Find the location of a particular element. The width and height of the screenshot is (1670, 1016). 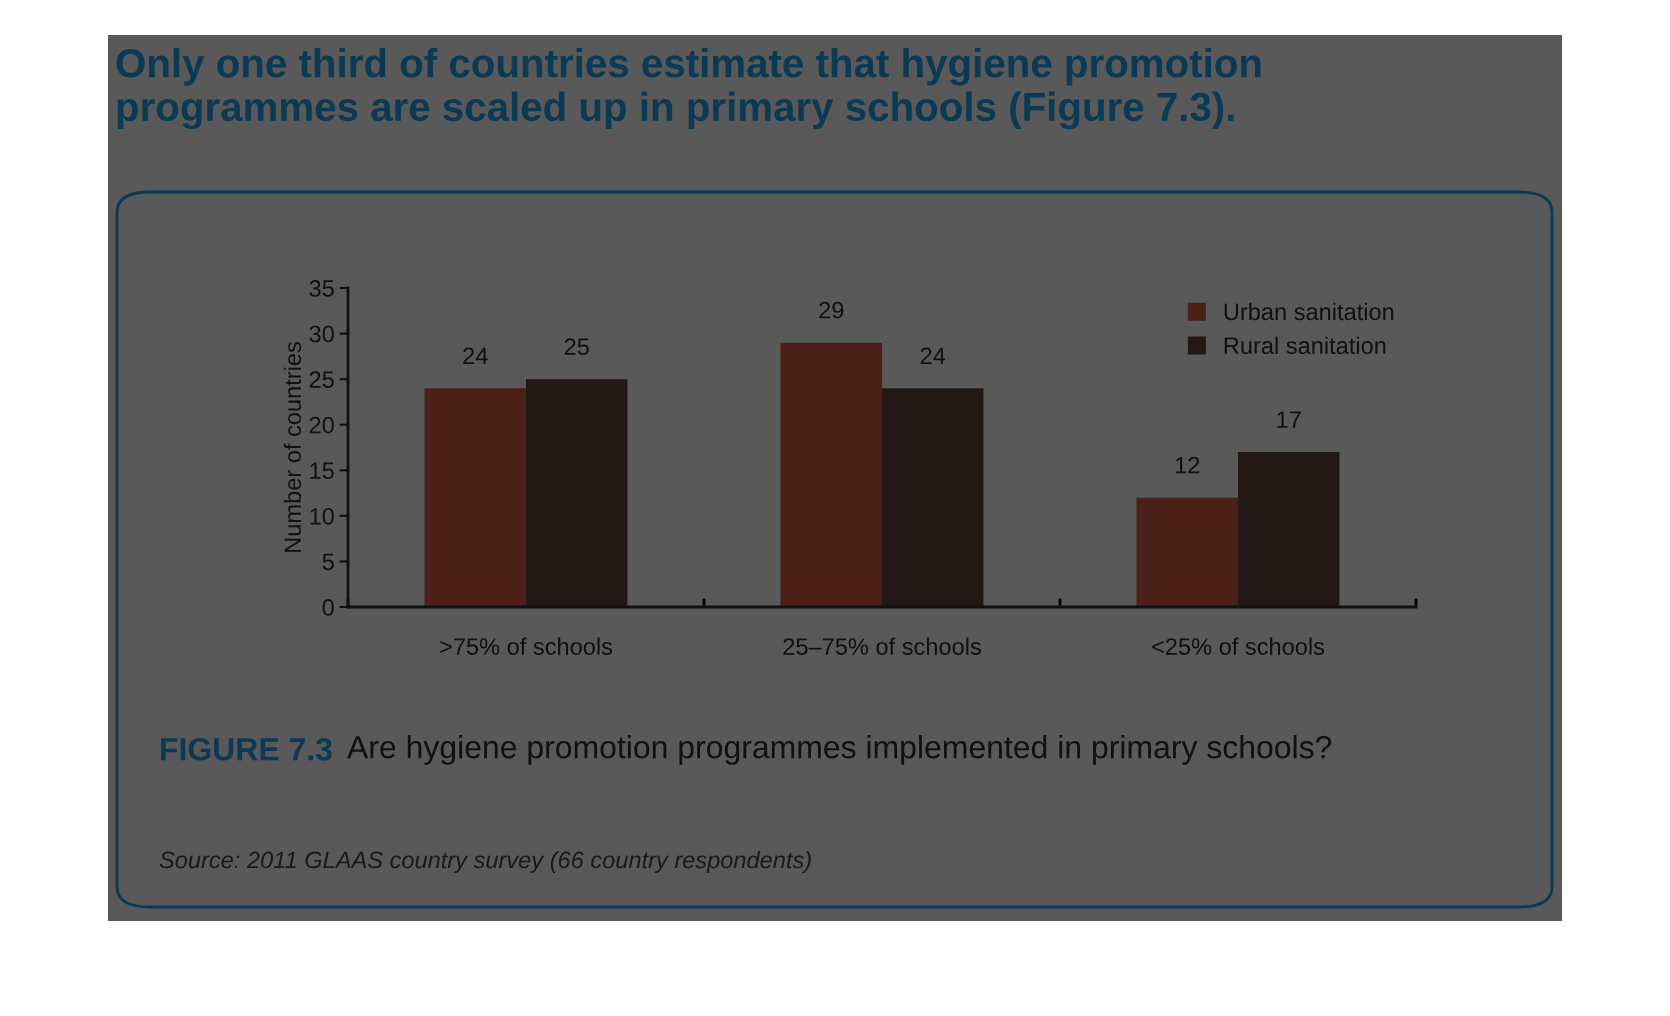

legend-label: Urban sanitation is located at coordinates (1309, 311).